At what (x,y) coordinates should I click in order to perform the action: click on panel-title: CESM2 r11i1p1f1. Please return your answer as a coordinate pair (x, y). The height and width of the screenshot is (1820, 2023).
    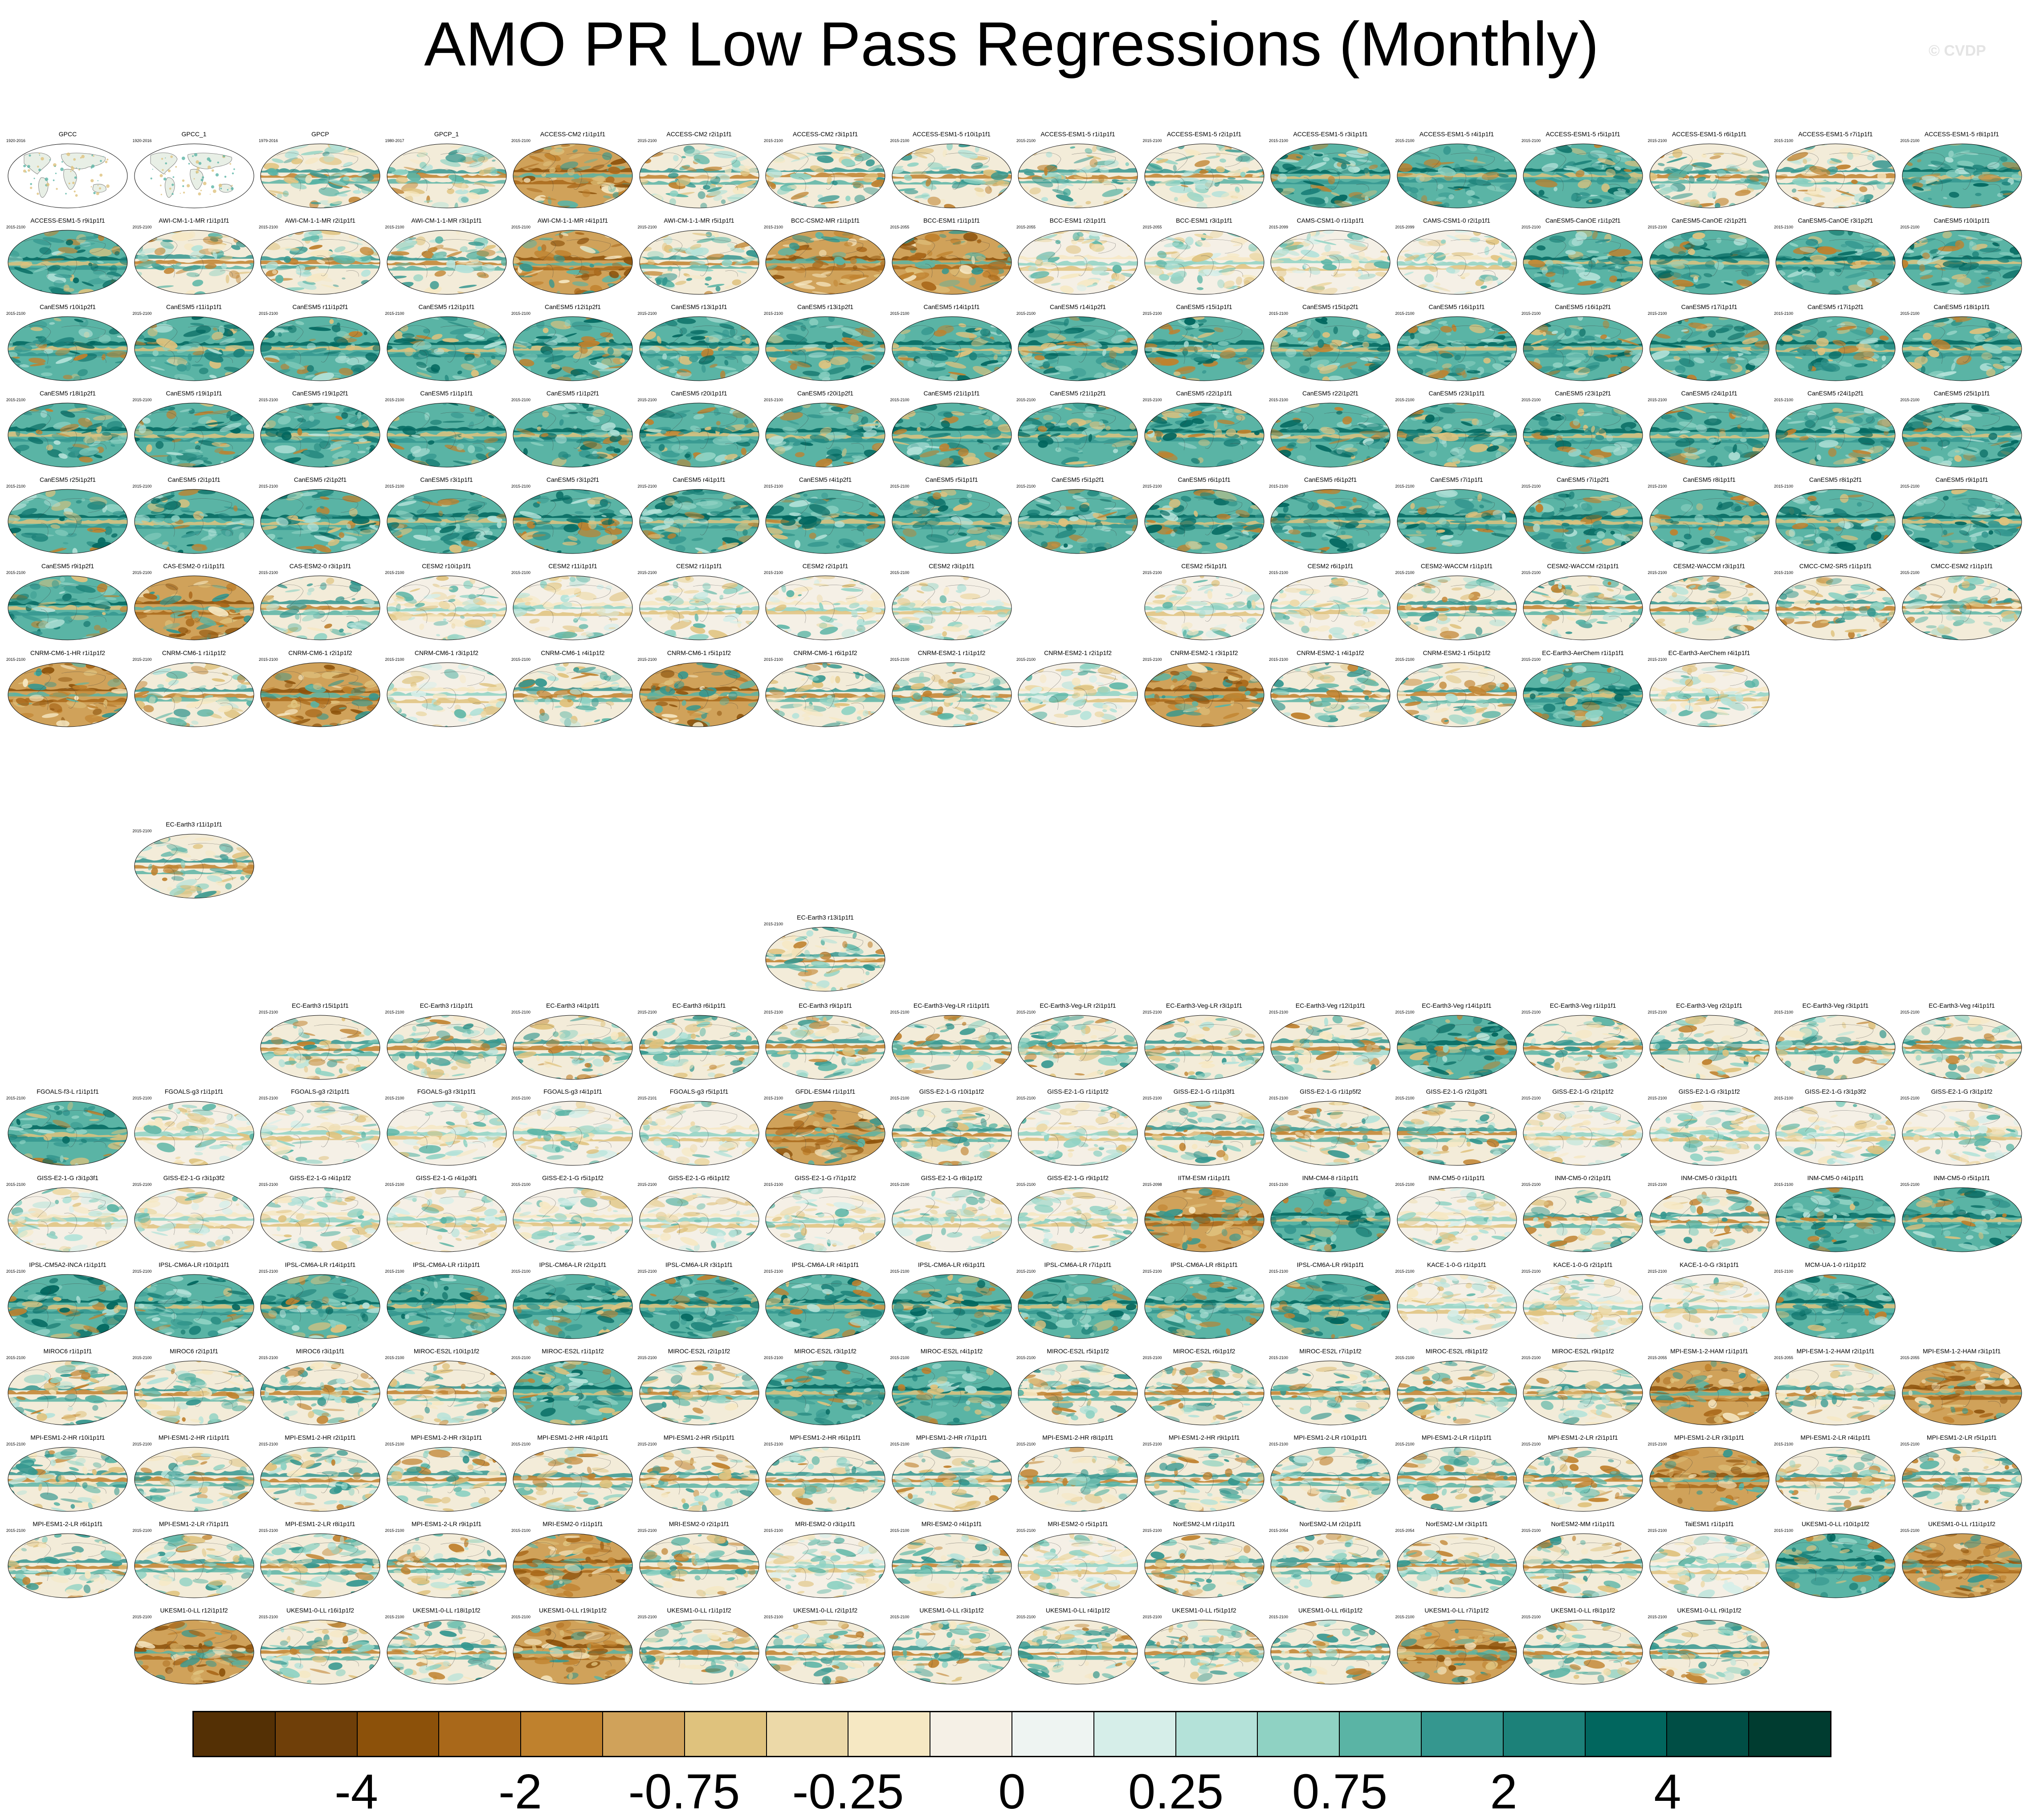
    Looking at the image, I should click on (572, 566).